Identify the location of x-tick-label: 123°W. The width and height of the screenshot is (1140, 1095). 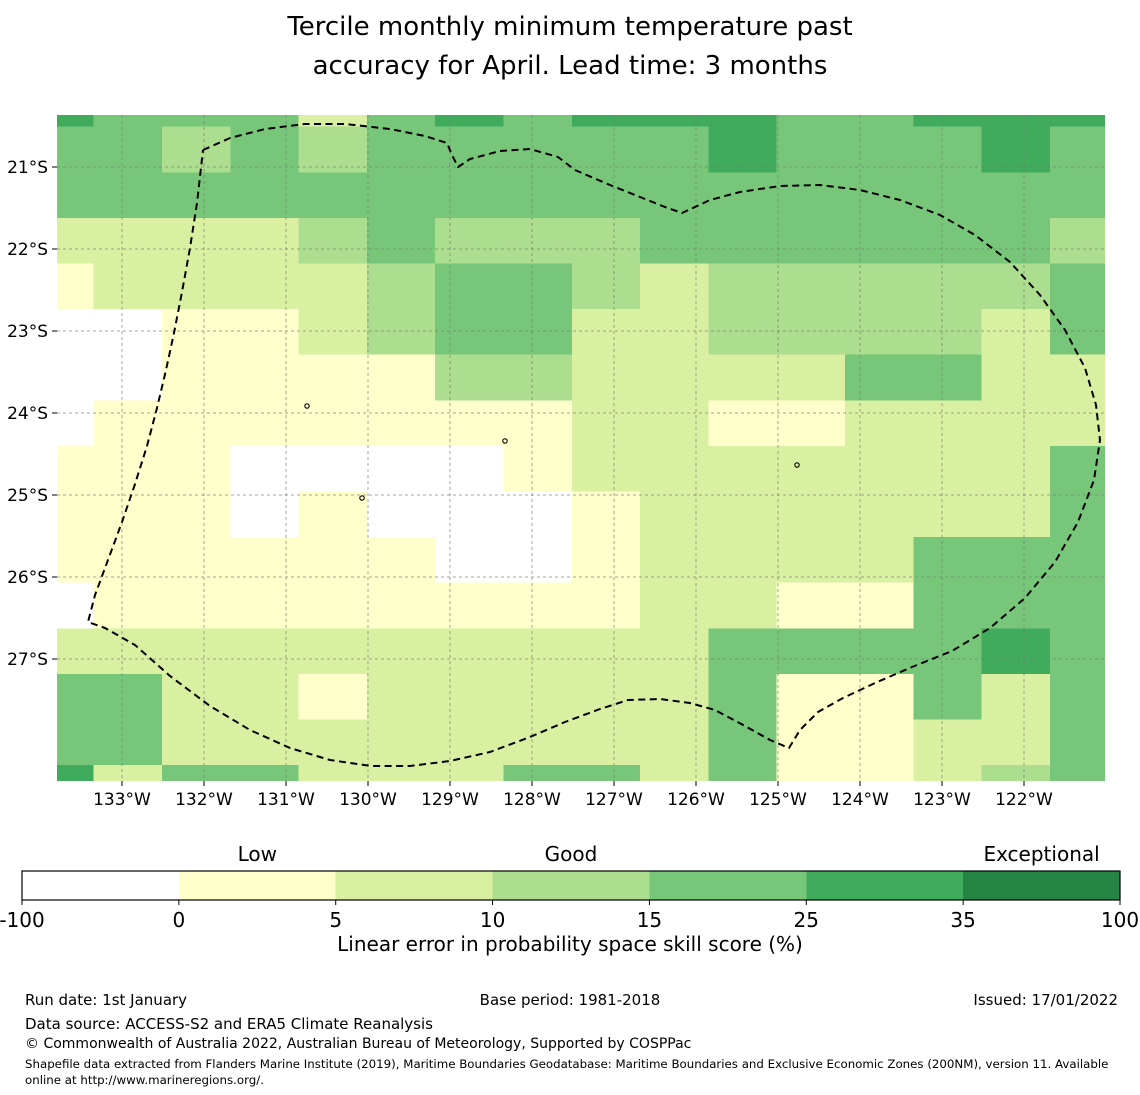
(942, 800).